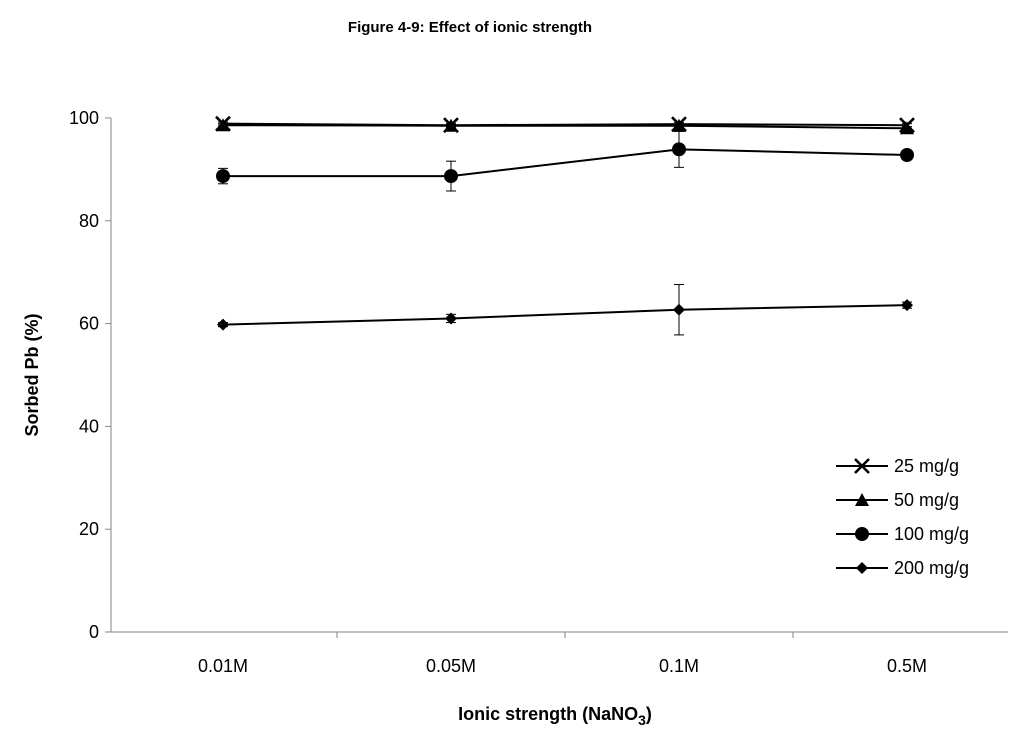 The height and width of the screenshot is (732, 1012). What do you see at coordinates (931, 568) in the screenshot?
I see `legend-label: 200 mg/g` at bounding box center [931, 568].